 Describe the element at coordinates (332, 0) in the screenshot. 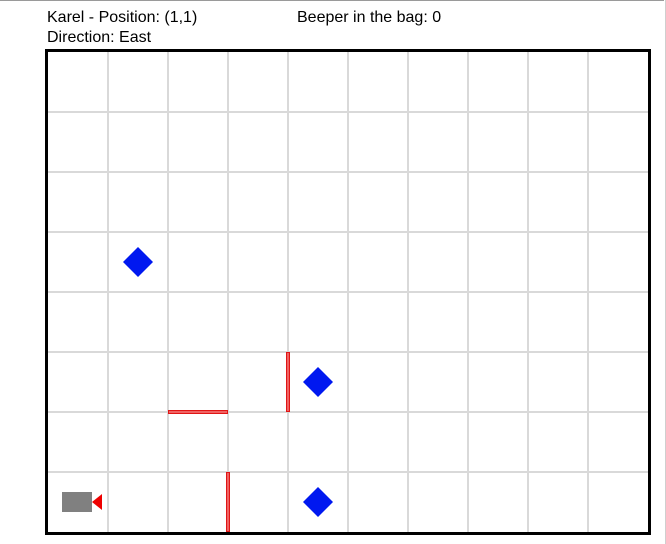

I see `window-top-edge` at that location.